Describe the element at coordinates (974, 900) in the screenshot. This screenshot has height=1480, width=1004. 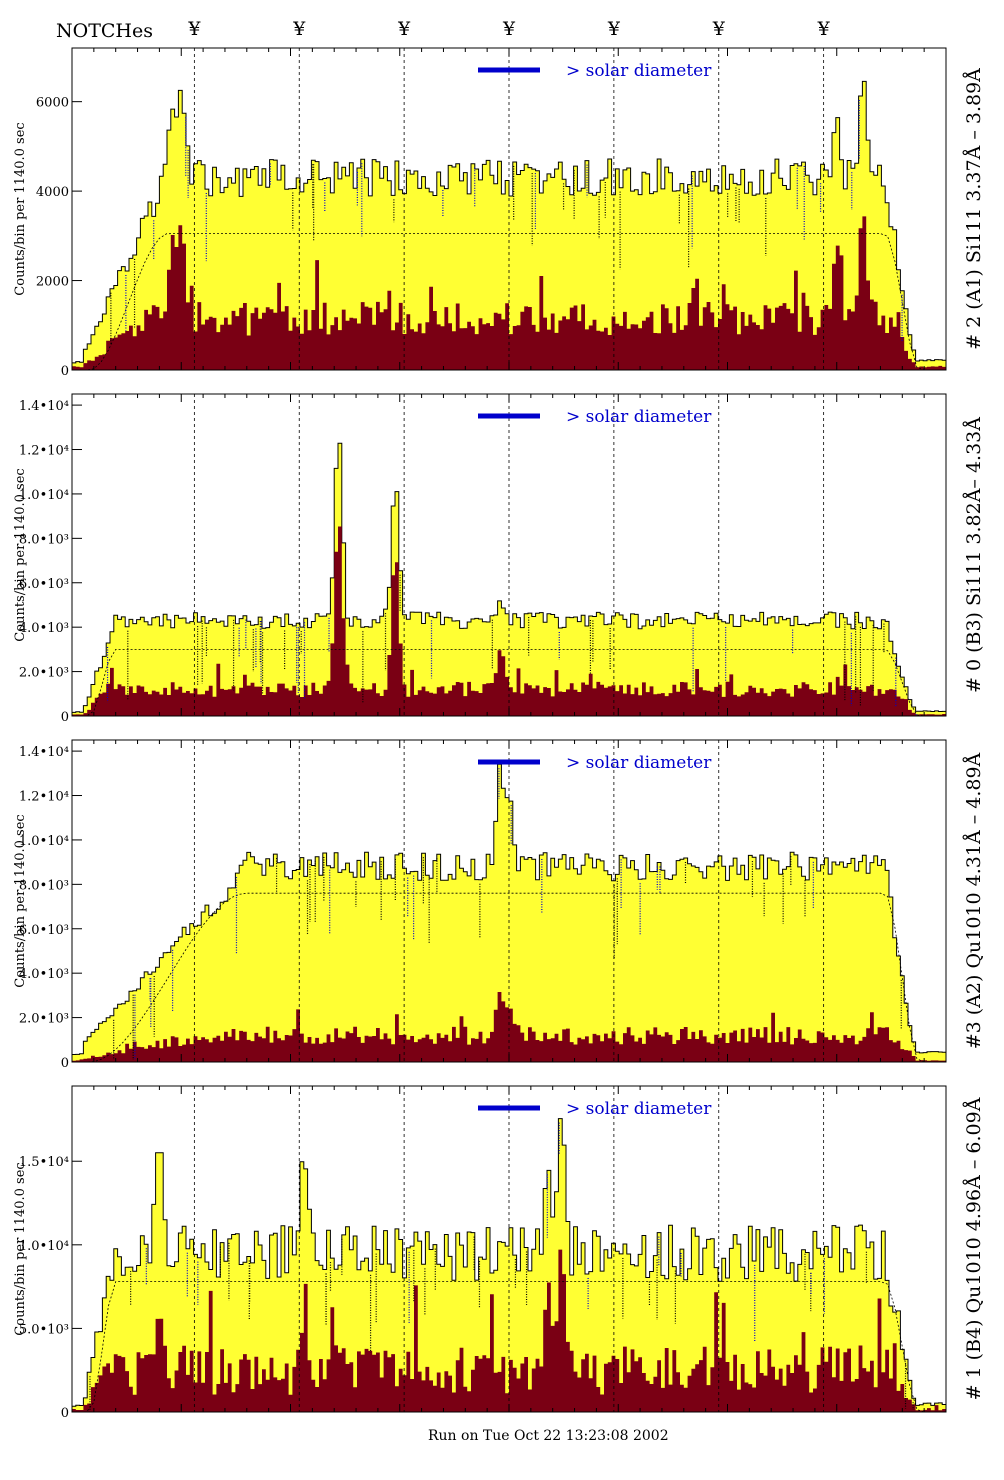
I see `panel-label: #3 (A2) Qu1010 4.31Å – 4.89Å` at that location.